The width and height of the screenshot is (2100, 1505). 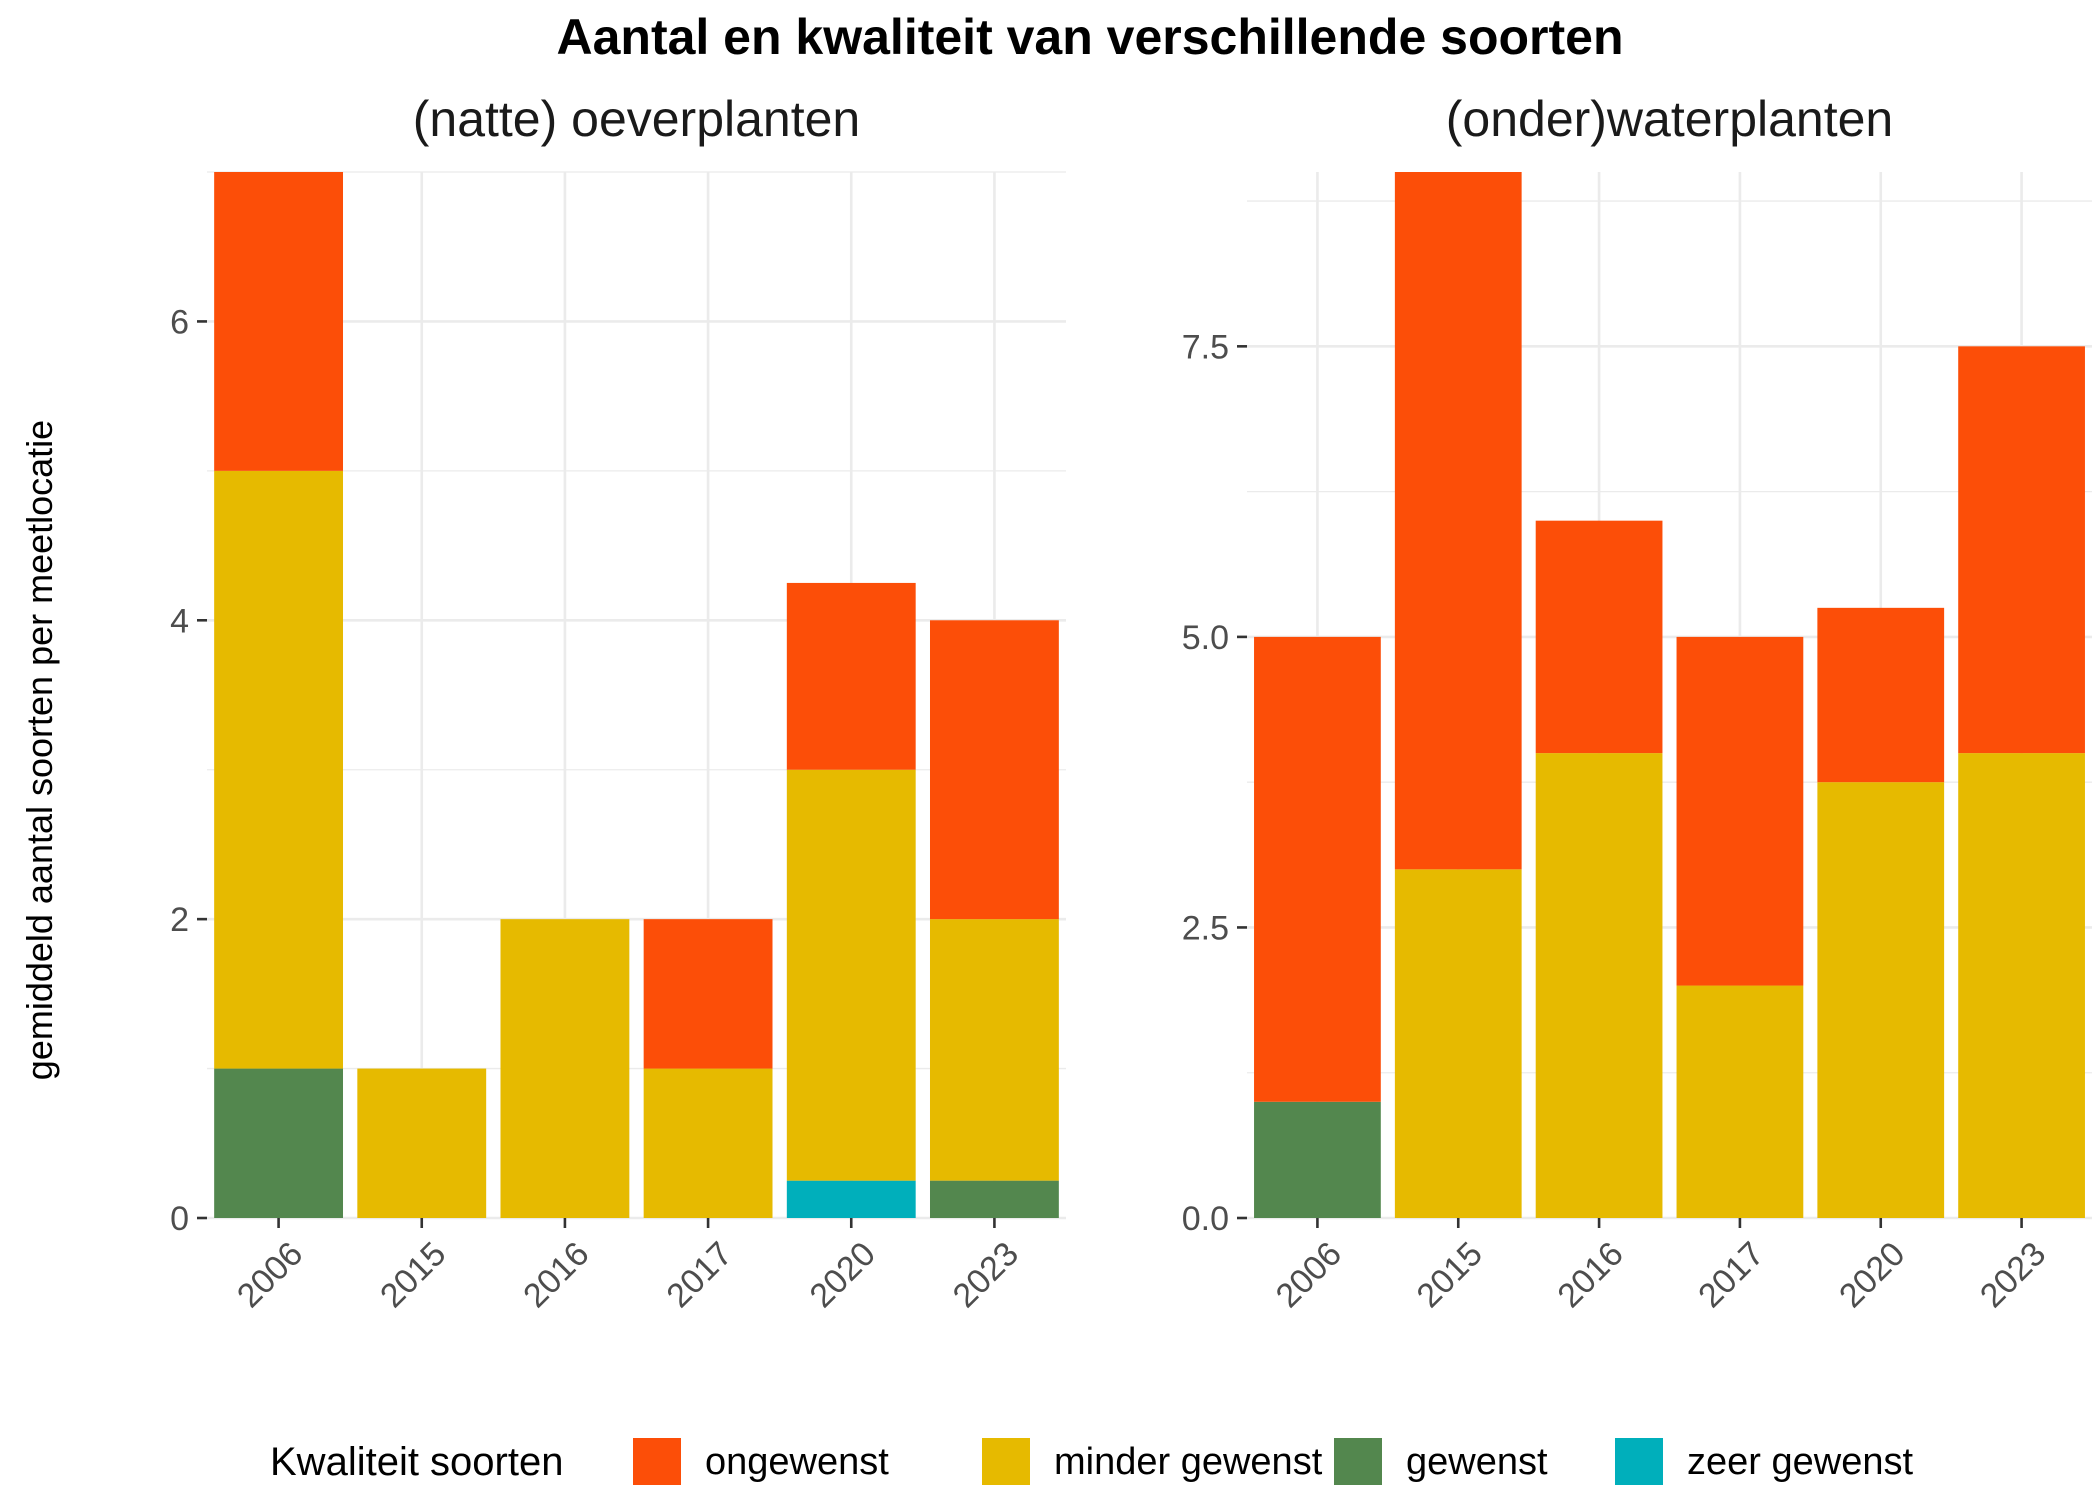 What do you see at coordinates (179, 322) in the screenshot?
I see `y-tick-label: 6` at bounding box center [179, 322].